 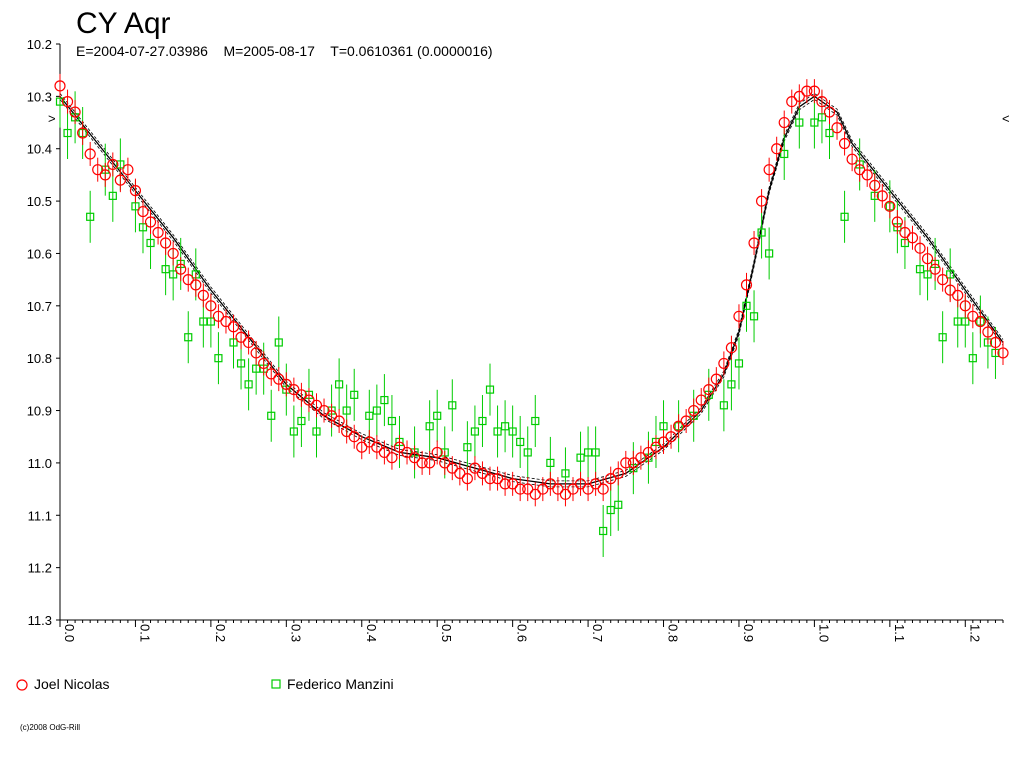 What do you see at coordinates (220, 633) in the screenshot?
I see `x-tick-label: 0.2` at bounding box center [220, 633].